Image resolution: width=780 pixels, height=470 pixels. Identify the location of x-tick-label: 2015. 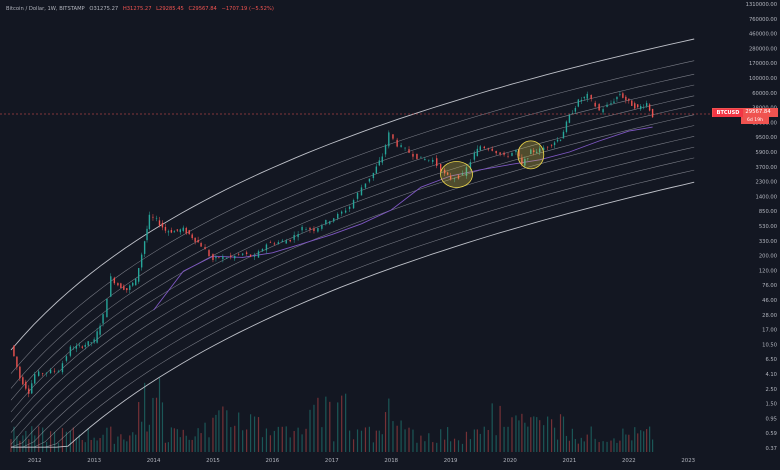
(213, 461).